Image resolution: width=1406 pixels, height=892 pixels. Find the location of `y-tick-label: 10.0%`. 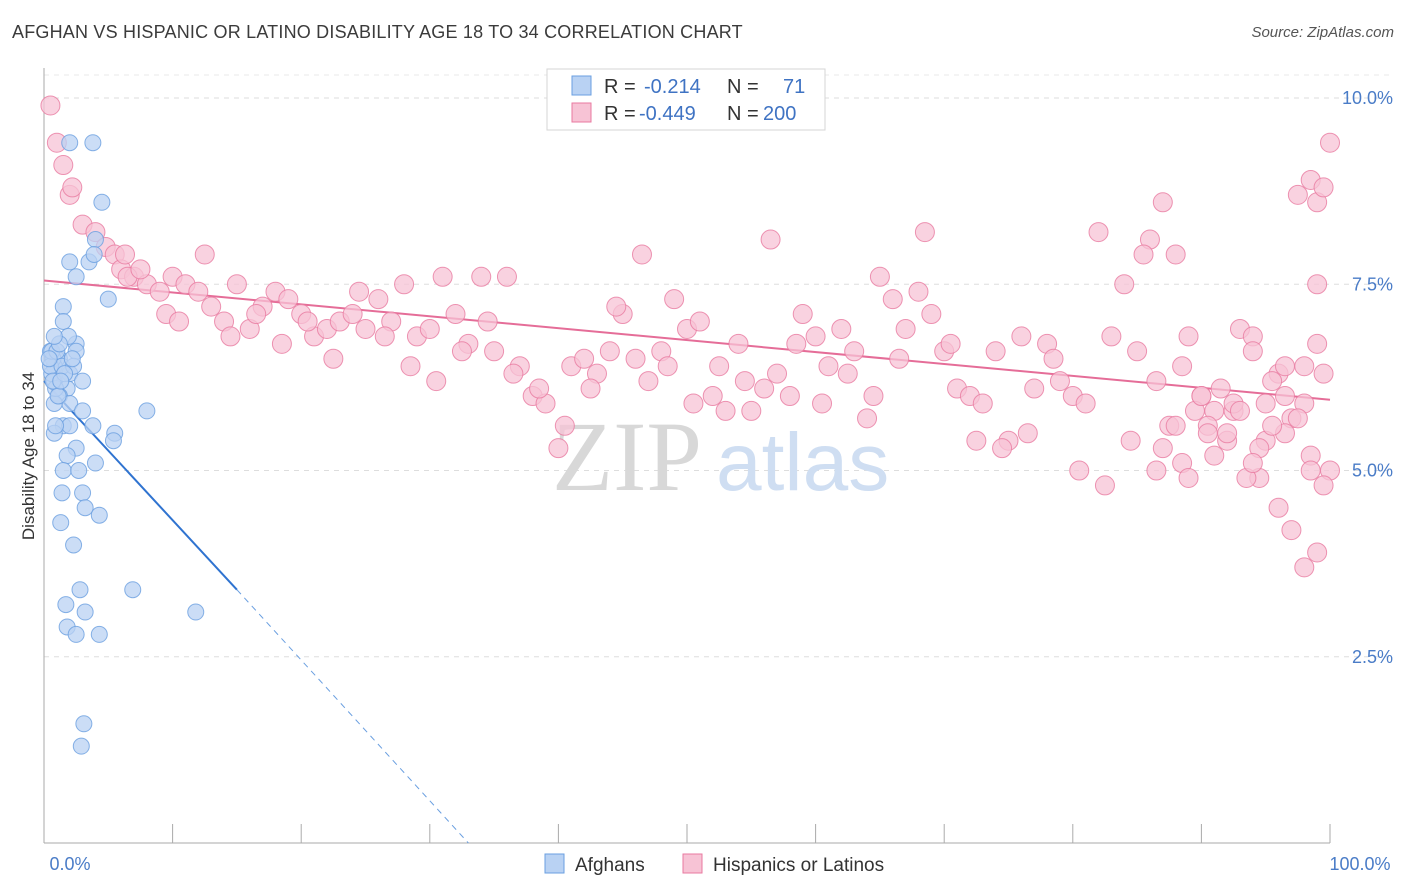

y-tick-label: 10.0% is located at coordinates (1367, 98).